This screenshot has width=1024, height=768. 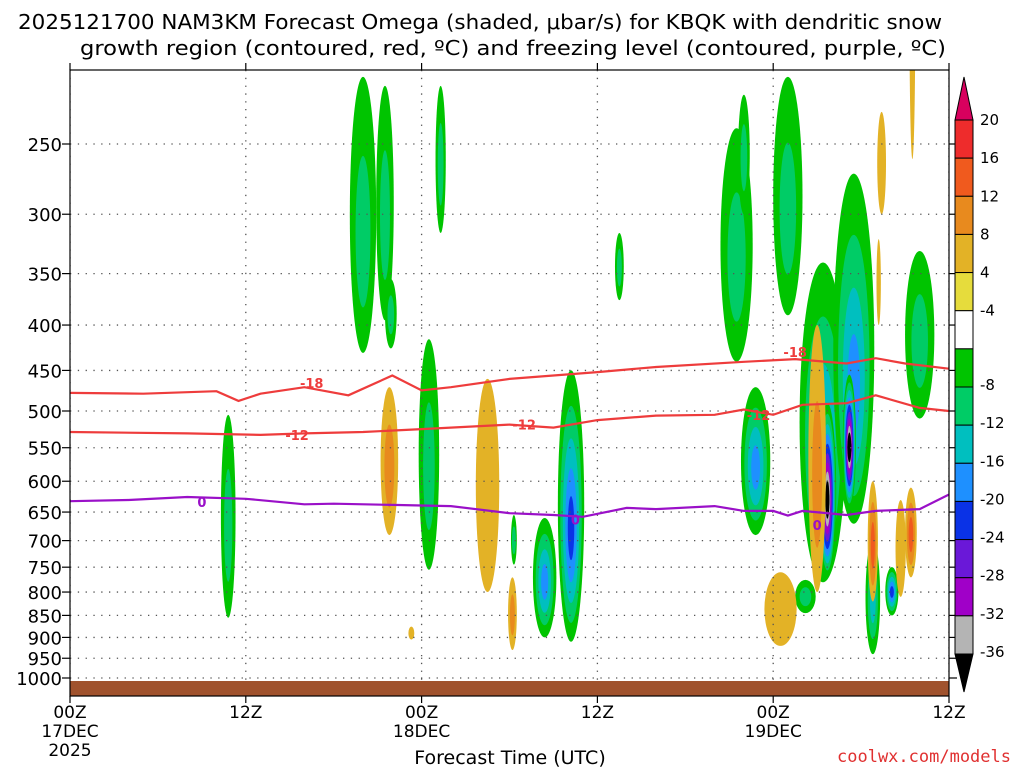 What do you see at coordinates (987, 311) in the screenshot?
I see `colorbar-tick-label: -4` at bounding box center [987, 311].